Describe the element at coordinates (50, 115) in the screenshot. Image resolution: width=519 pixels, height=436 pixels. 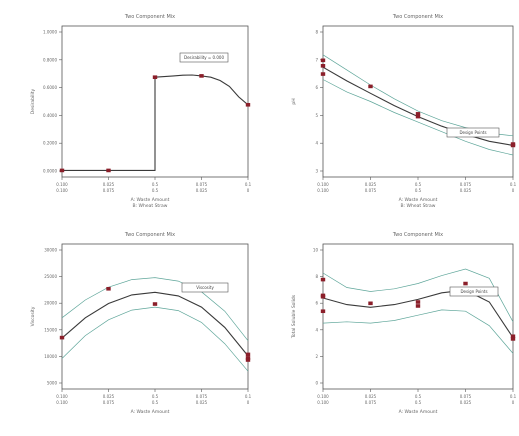
I see `chart-1-y-tick-label: 0.4000` at that location.